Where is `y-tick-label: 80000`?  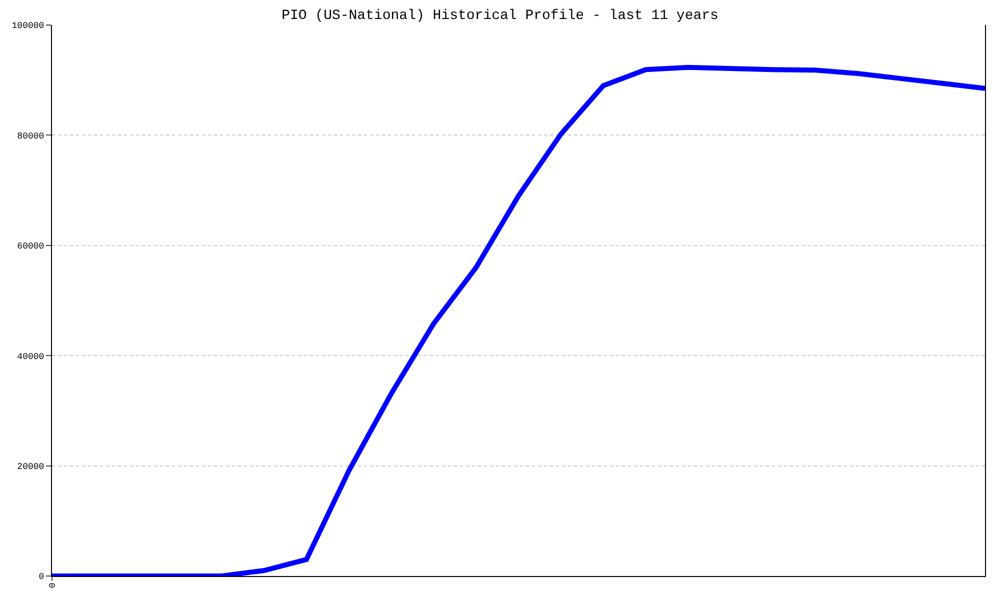 y-tick-label: 80000 is located at coordinates (30, 136).